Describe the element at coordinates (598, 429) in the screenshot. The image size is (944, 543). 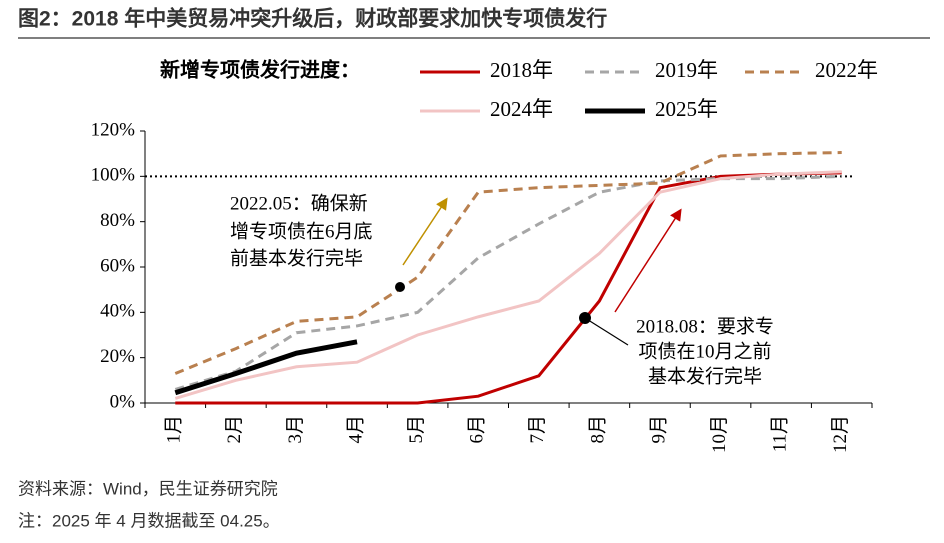
I see `x-tick-label: 8月` at that location.